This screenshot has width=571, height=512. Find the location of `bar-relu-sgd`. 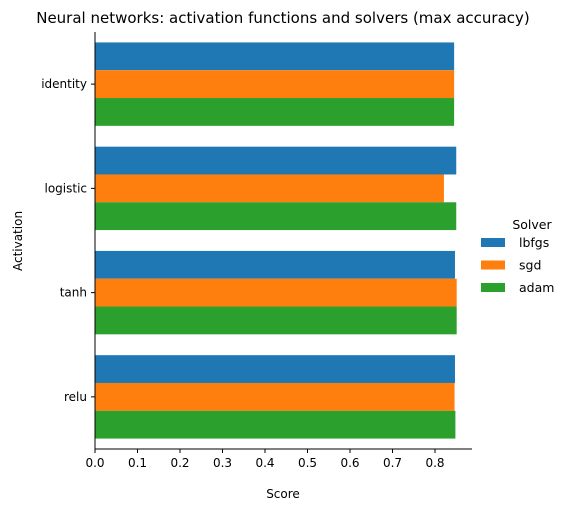

bar-relu-sgd is located at coordinates (275, 396).